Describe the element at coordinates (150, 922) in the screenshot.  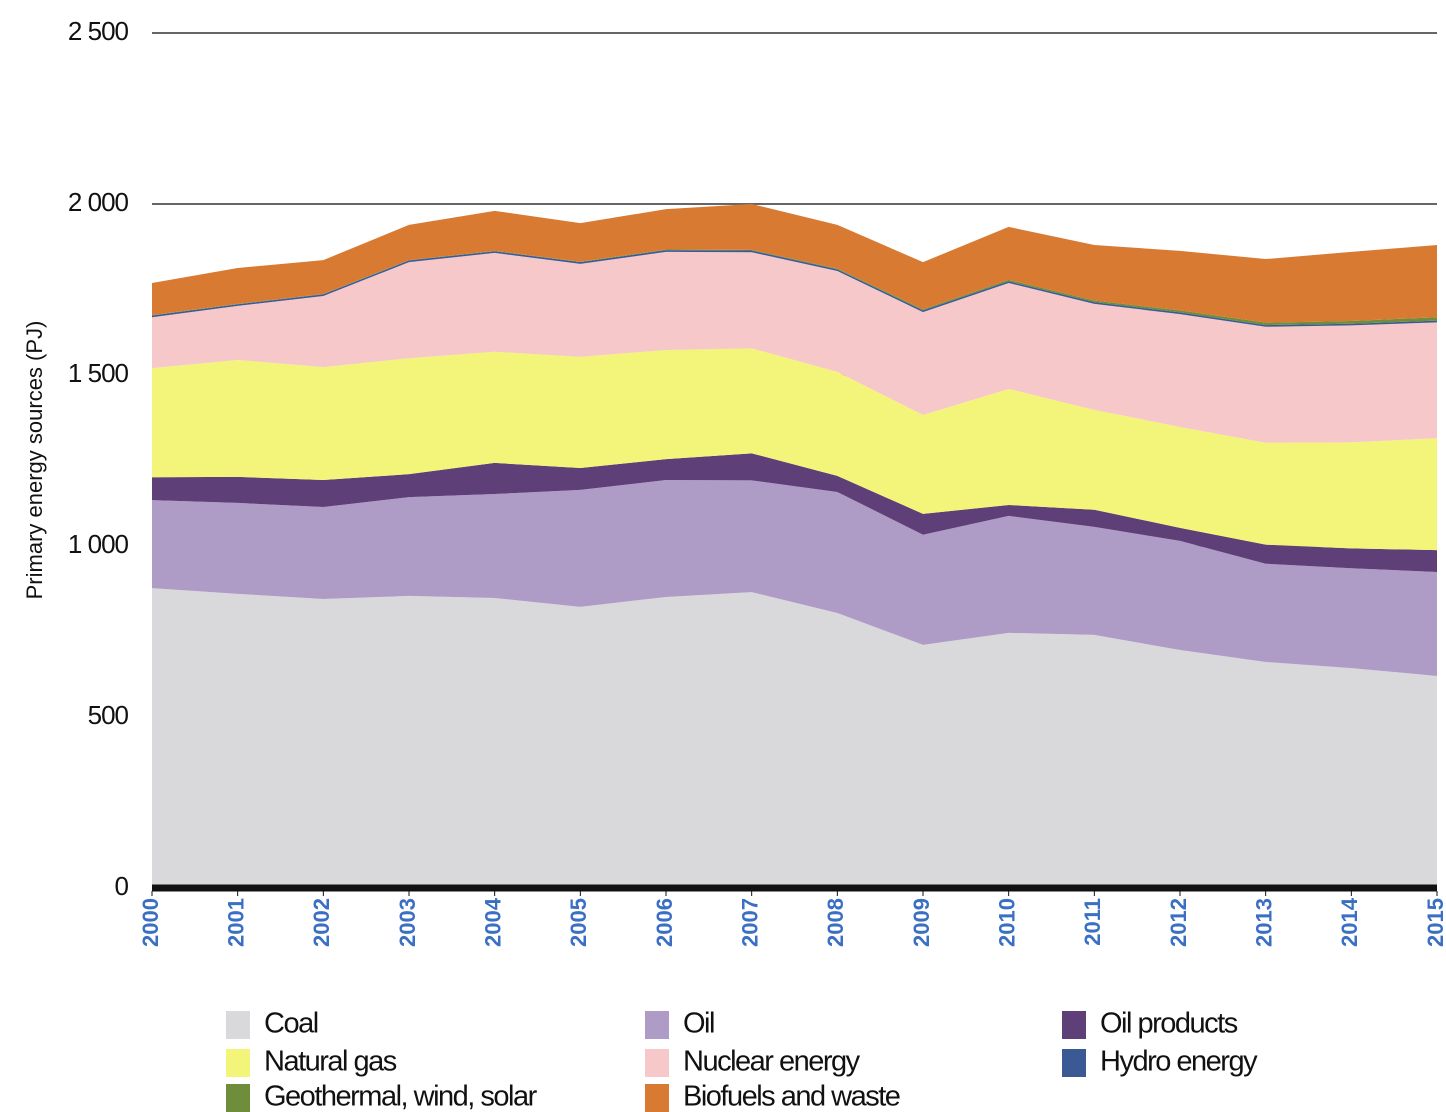
I see `x-tick-label: 2000` at that location.